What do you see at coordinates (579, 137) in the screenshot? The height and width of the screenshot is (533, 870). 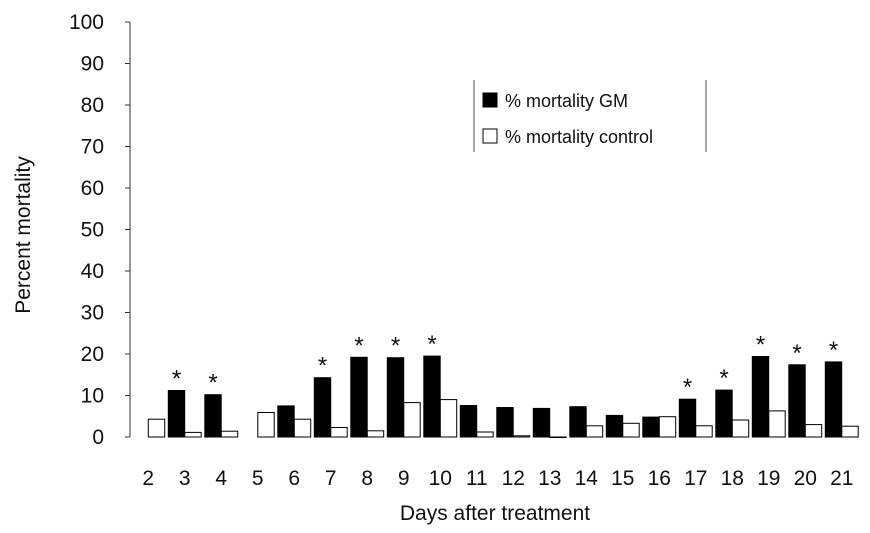 I see `legend-label-control: % mortality control` at bounding box center [579, 137].